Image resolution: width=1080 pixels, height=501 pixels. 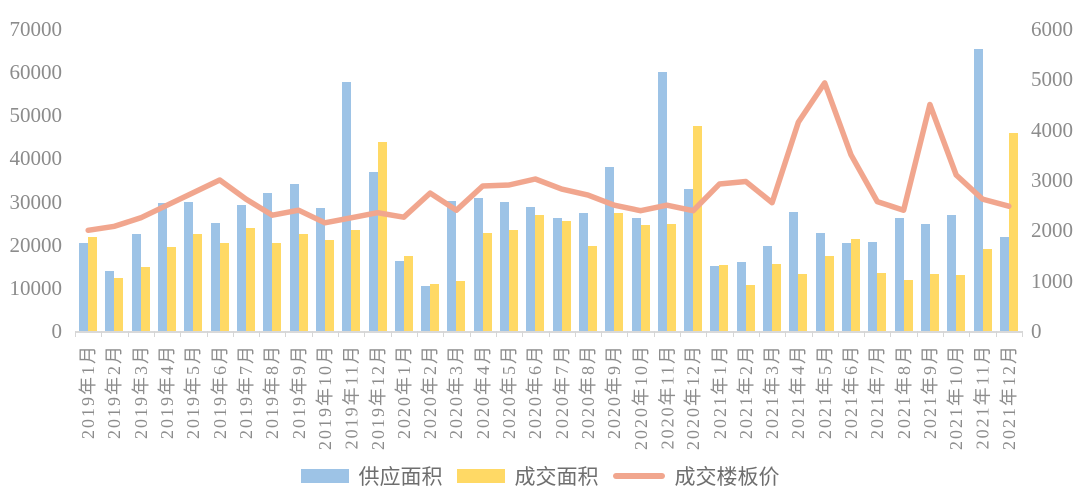 I want to click on x-axis-label: 2020年11月, so click(x=666, y=397).